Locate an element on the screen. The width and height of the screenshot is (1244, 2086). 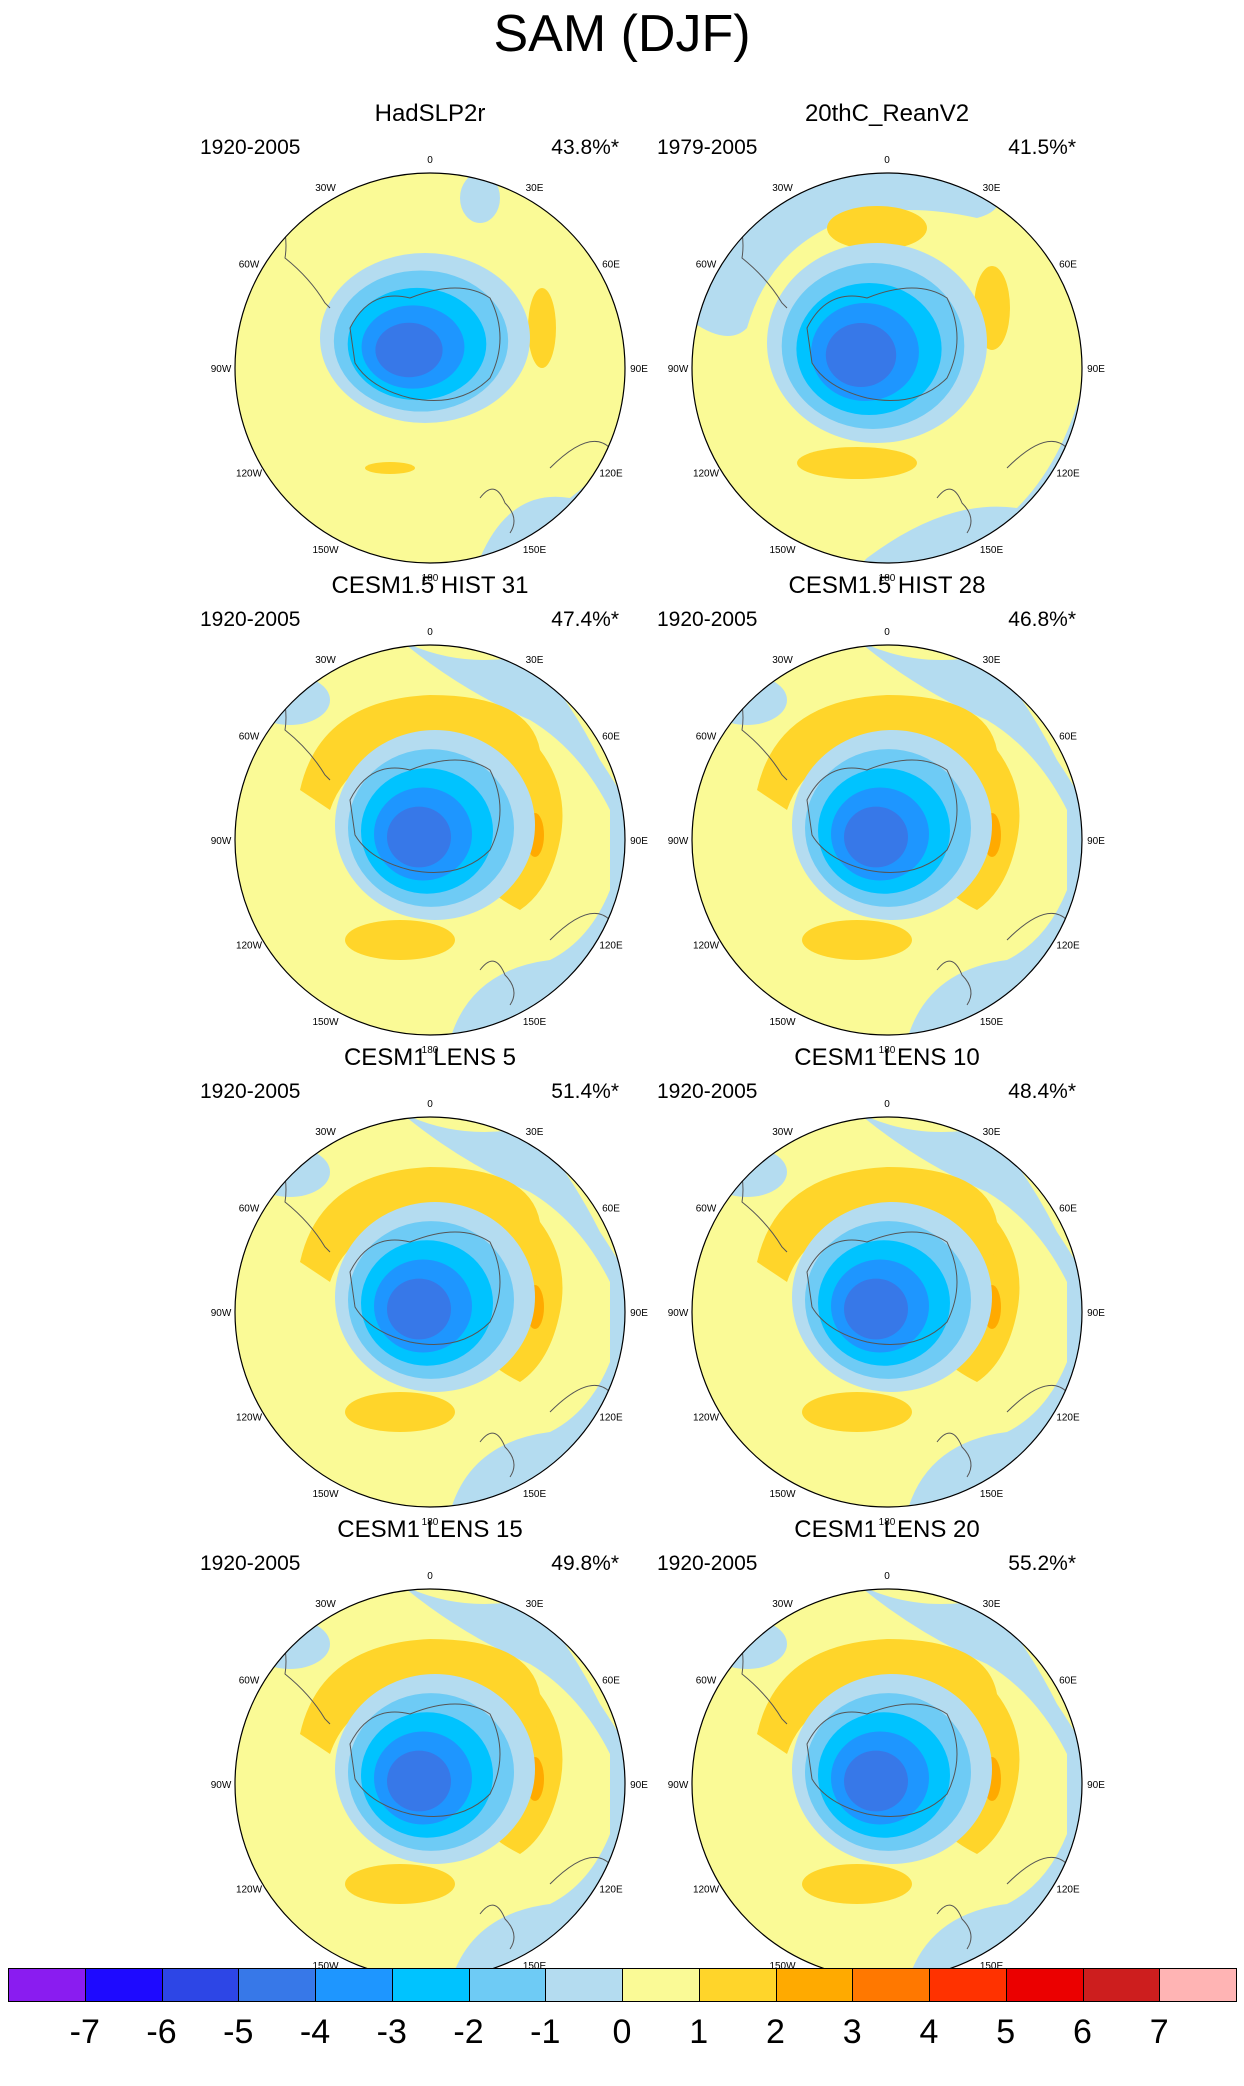
panel-title: CESM1 LENS 15 is located at coordinates (430, 1529).